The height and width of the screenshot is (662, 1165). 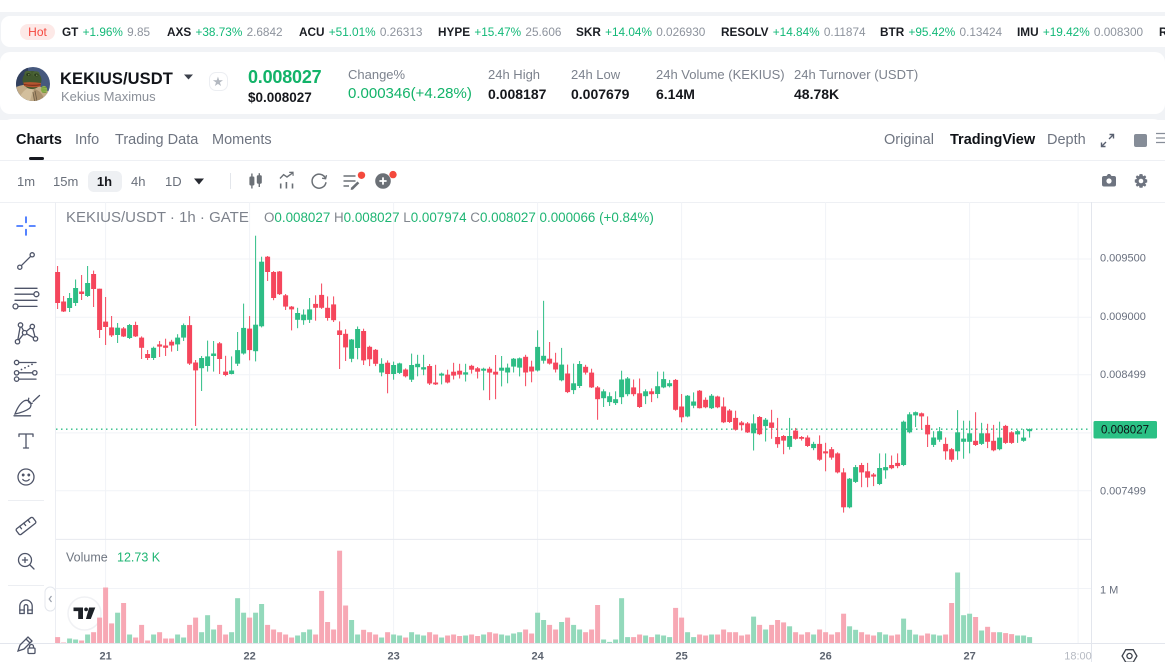 What do you see at coordinates (969, 656) in the screenshot?
I see `svg-text: 27` at bounding box center [969, 656].